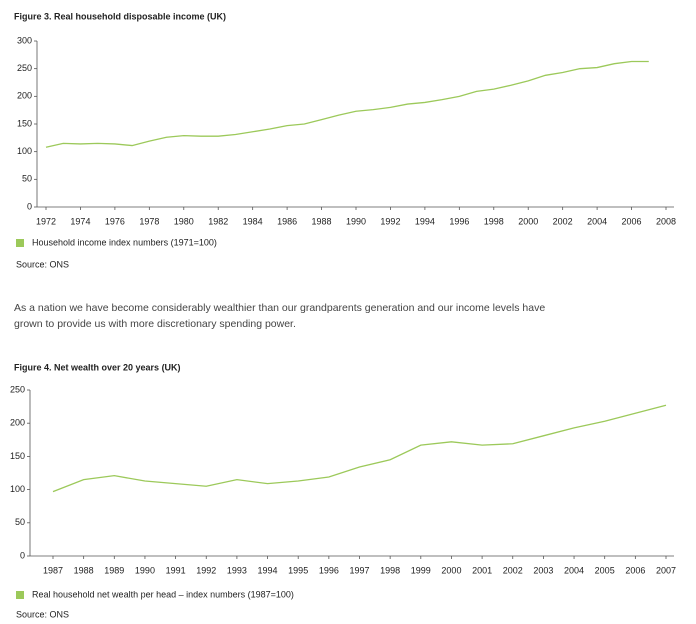 Image resolution: width=696 pixels, height=624 pixels. Describe the element at coordinates (482, 570) in the screenshot. I see `x-tick-label: 2001` at that location.